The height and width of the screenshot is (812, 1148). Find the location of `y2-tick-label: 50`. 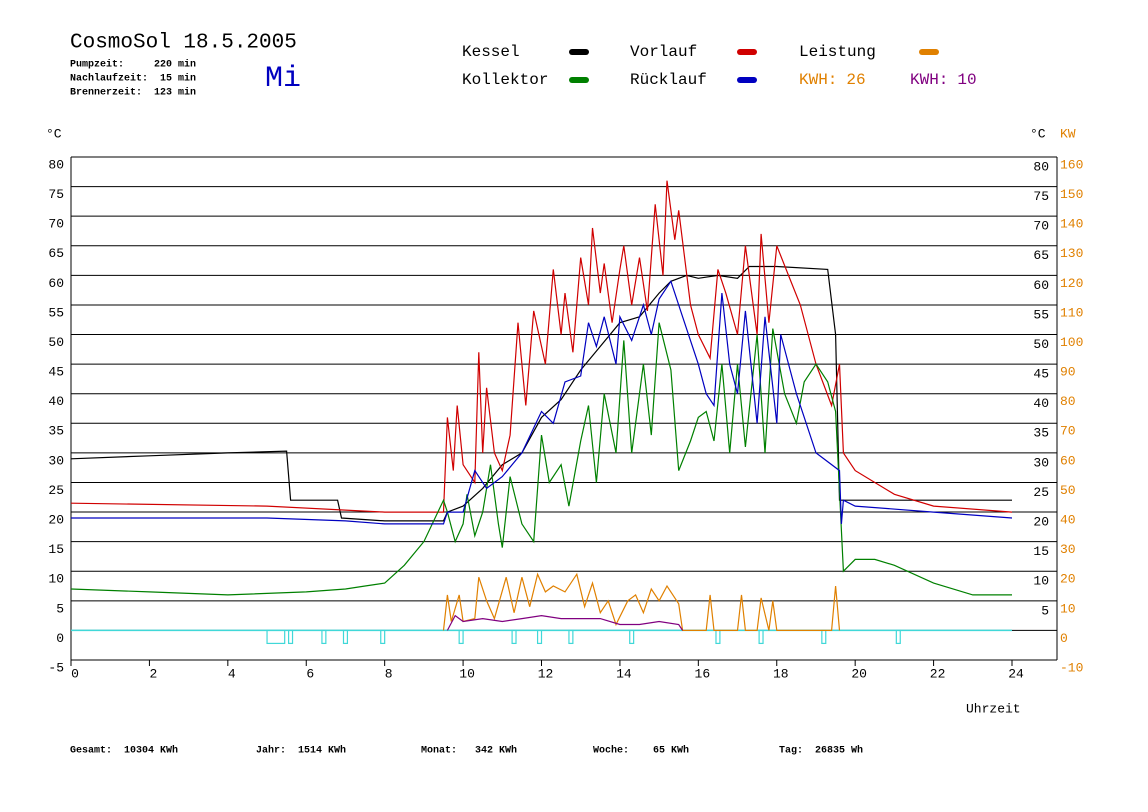

y2-tick-label: 50 is located at coordinates (1068, 490).